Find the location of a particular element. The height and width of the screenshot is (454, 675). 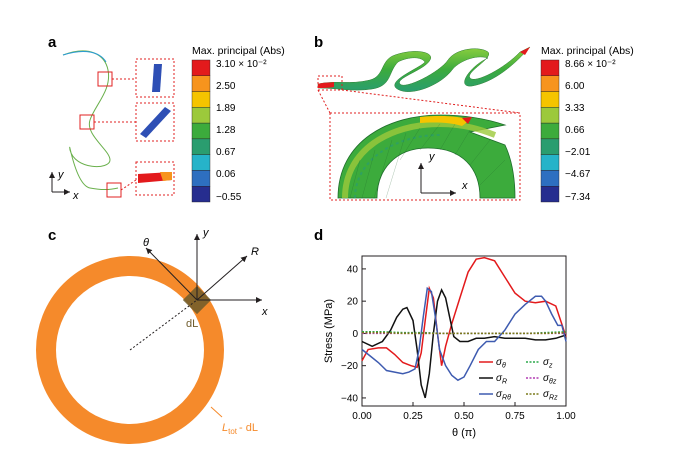

panel-a-legend-value-2: 1.89 is located at coordinates (226, 108).